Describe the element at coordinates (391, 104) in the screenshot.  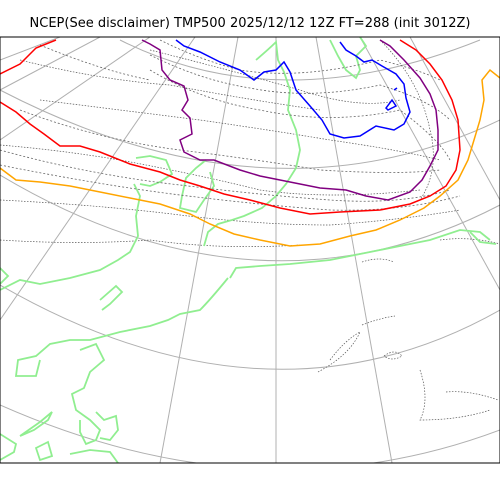
I see `isotherm-blue-small` at that location.